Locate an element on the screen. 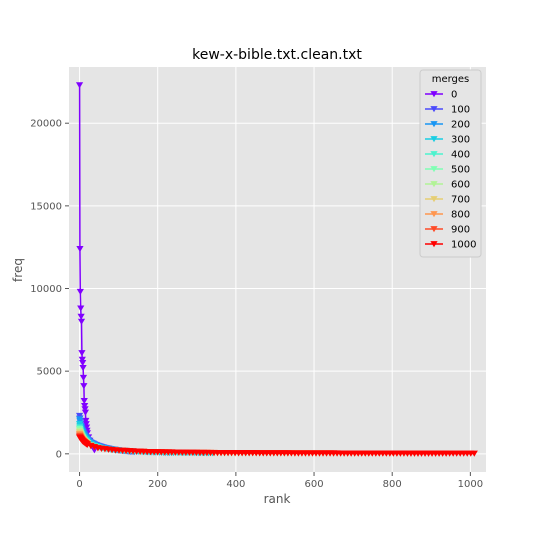 This screenshot has width=540, height=540. y-tick-label: 15000 is located at coordinates (46, 206).